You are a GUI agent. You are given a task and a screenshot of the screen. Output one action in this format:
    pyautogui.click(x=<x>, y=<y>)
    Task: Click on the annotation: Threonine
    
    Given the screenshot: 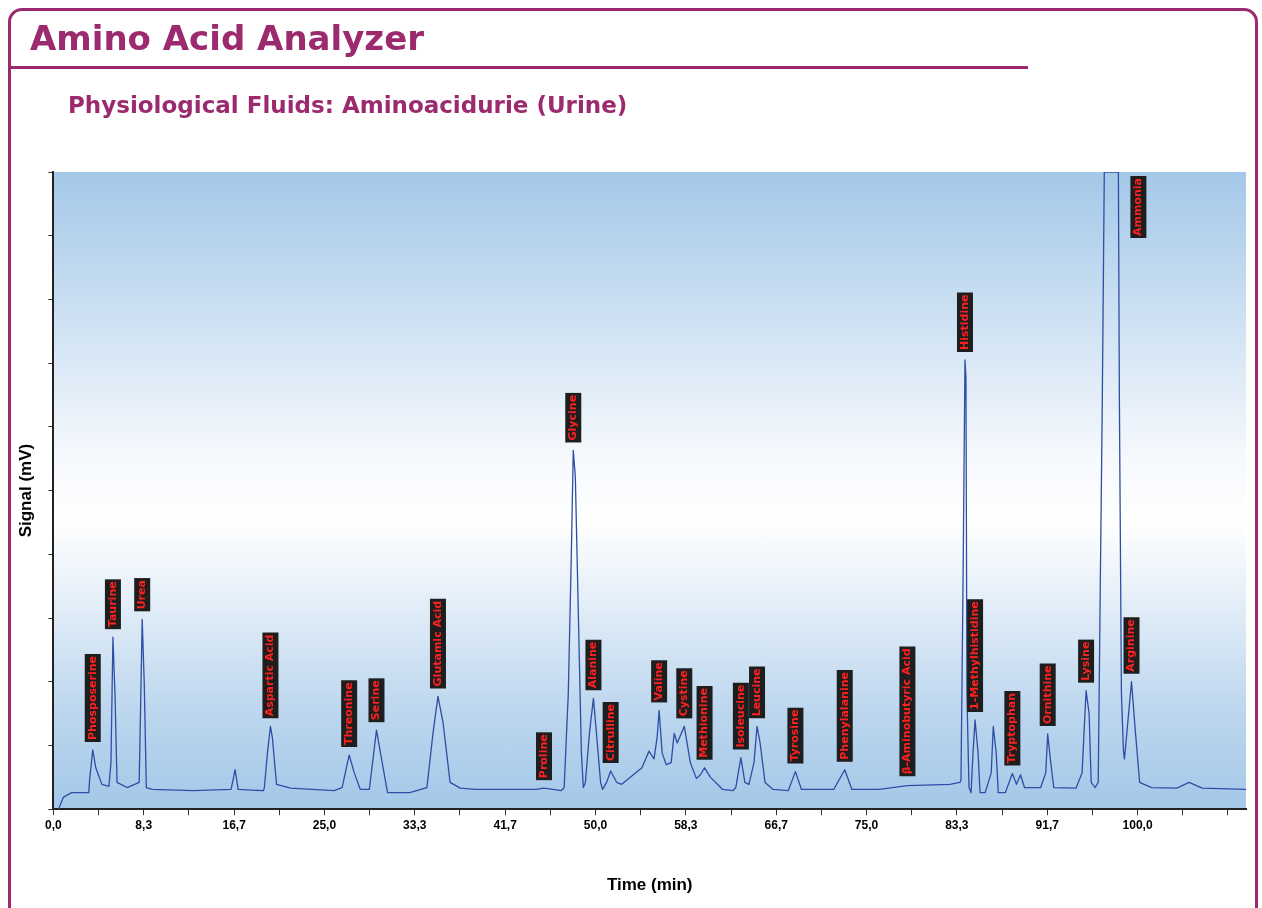 What is the action you would take?
    pyautogui.click(x=349, y=714)
    